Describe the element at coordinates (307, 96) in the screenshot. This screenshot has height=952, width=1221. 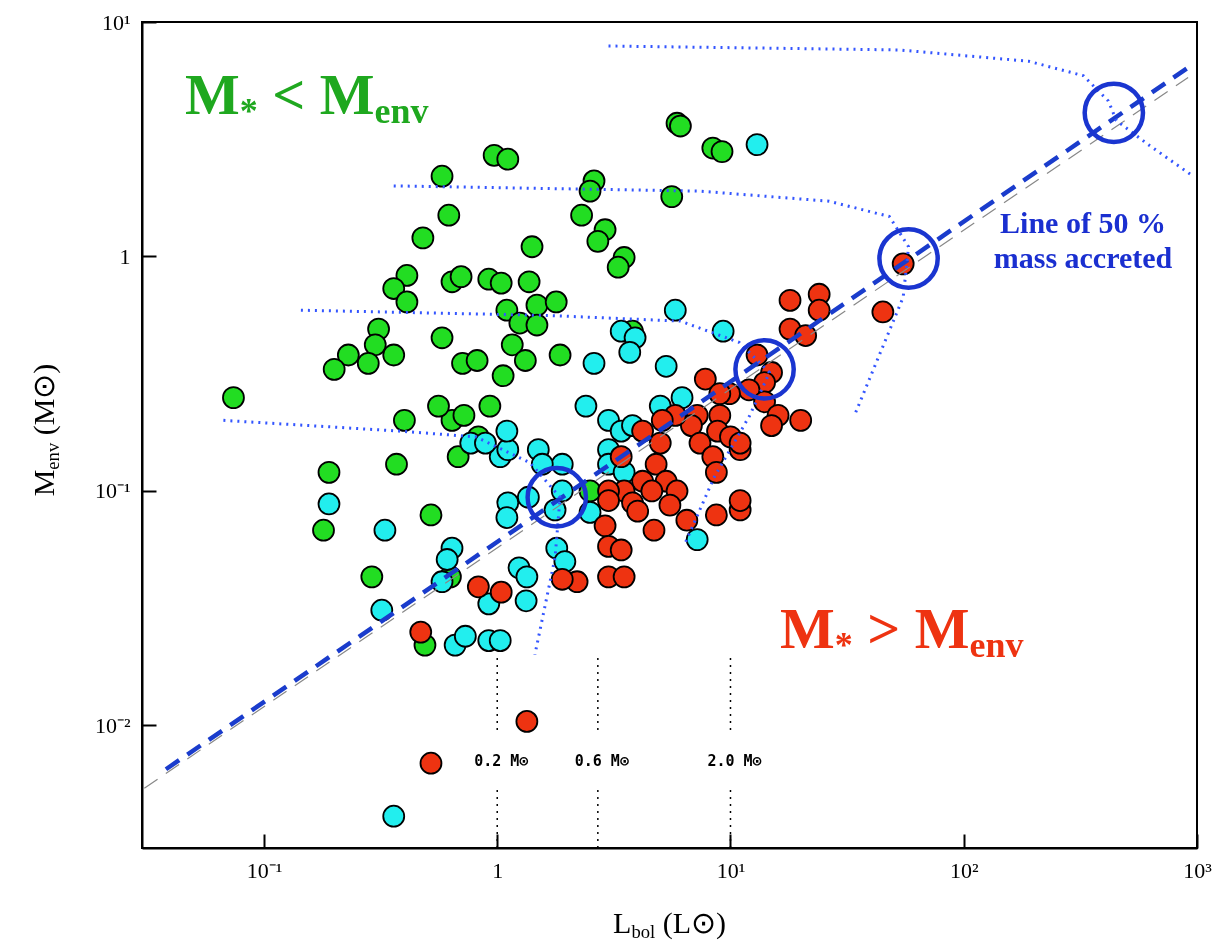
I see `annotation: M$_{*}$ < M$_{env}$` at that location.